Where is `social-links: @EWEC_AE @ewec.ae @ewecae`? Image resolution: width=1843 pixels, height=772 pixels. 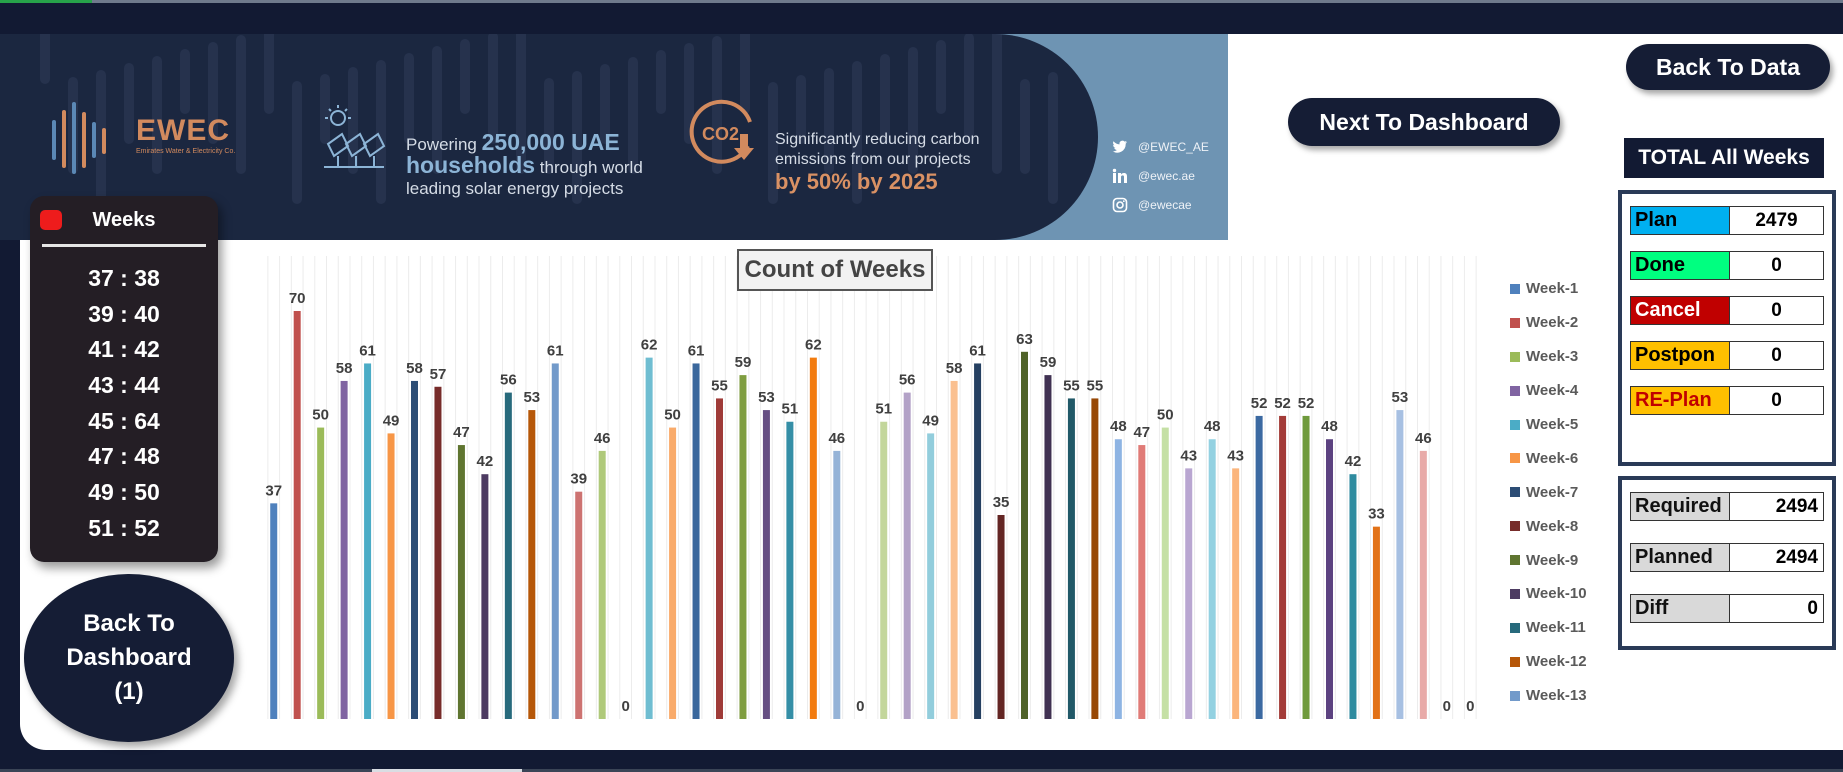
social-links: @EWEC_AE @ewec.ae @ewecae is located at coordinates (1160, 175).